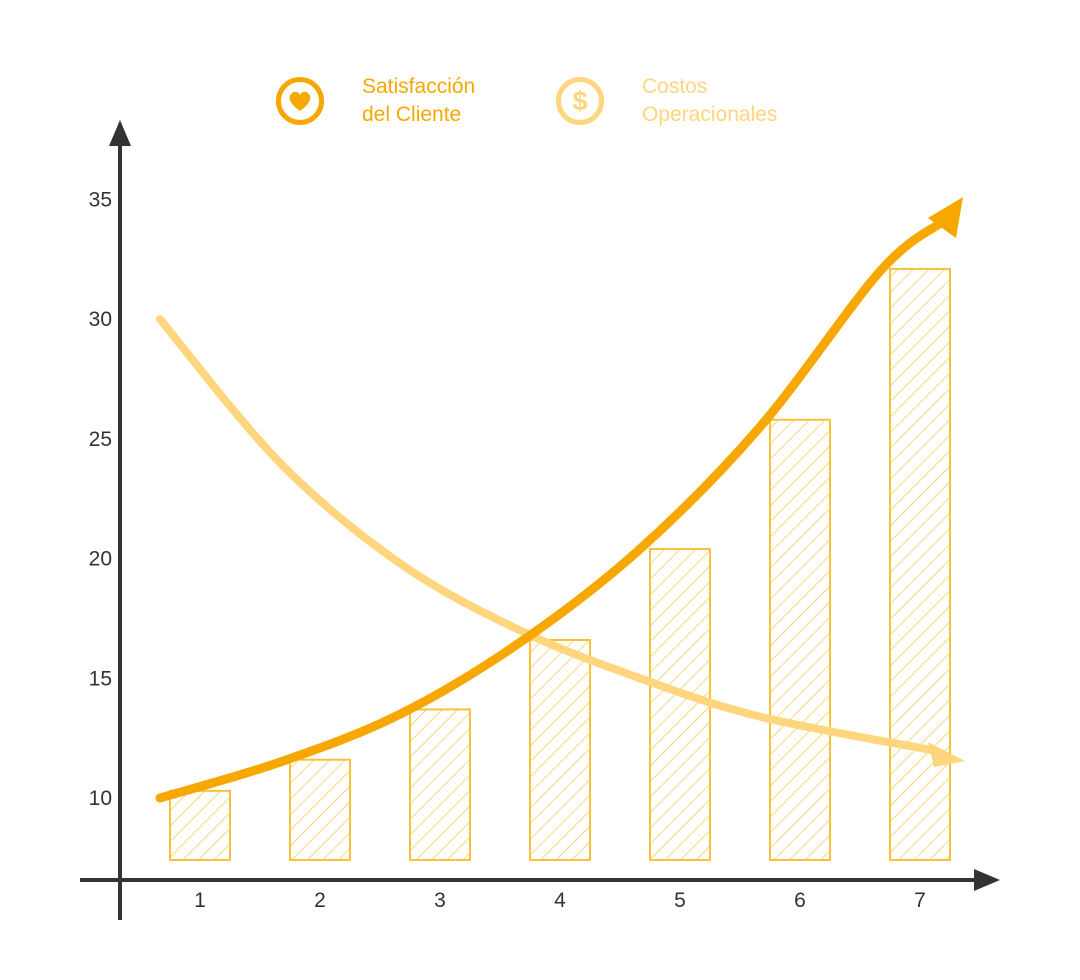  Describe the element at coordinates (120, 133) in the screenshot. I see `y-axis-arrow` at that location.